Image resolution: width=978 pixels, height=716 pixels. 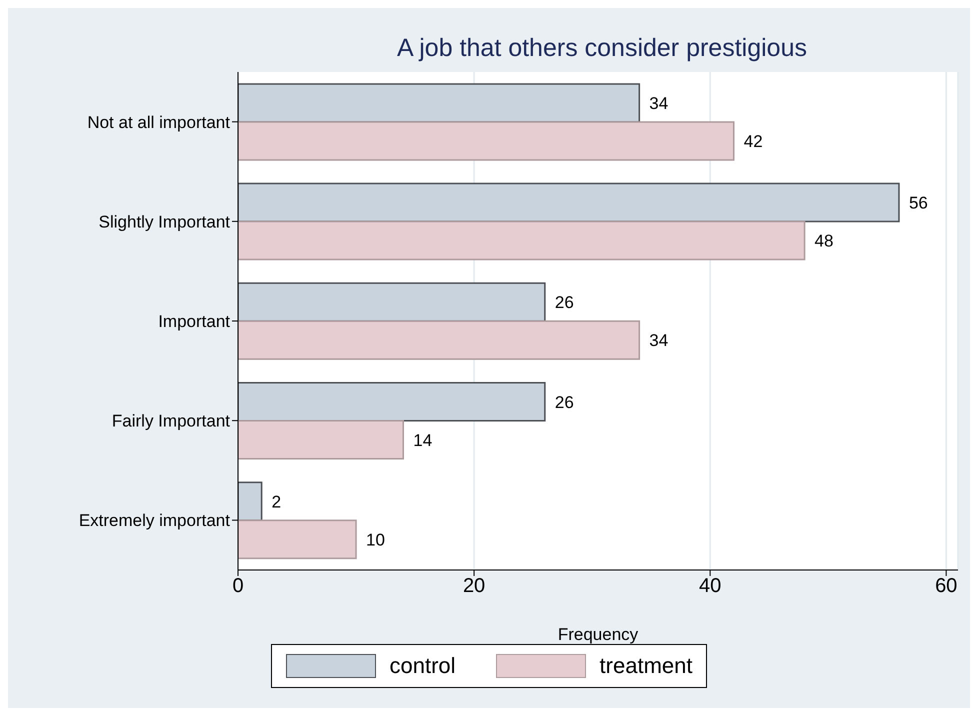 What do you see at coordinates (277, 502) in the screenshot?
I see `data-label: 2` at bounding box center [277, 502].